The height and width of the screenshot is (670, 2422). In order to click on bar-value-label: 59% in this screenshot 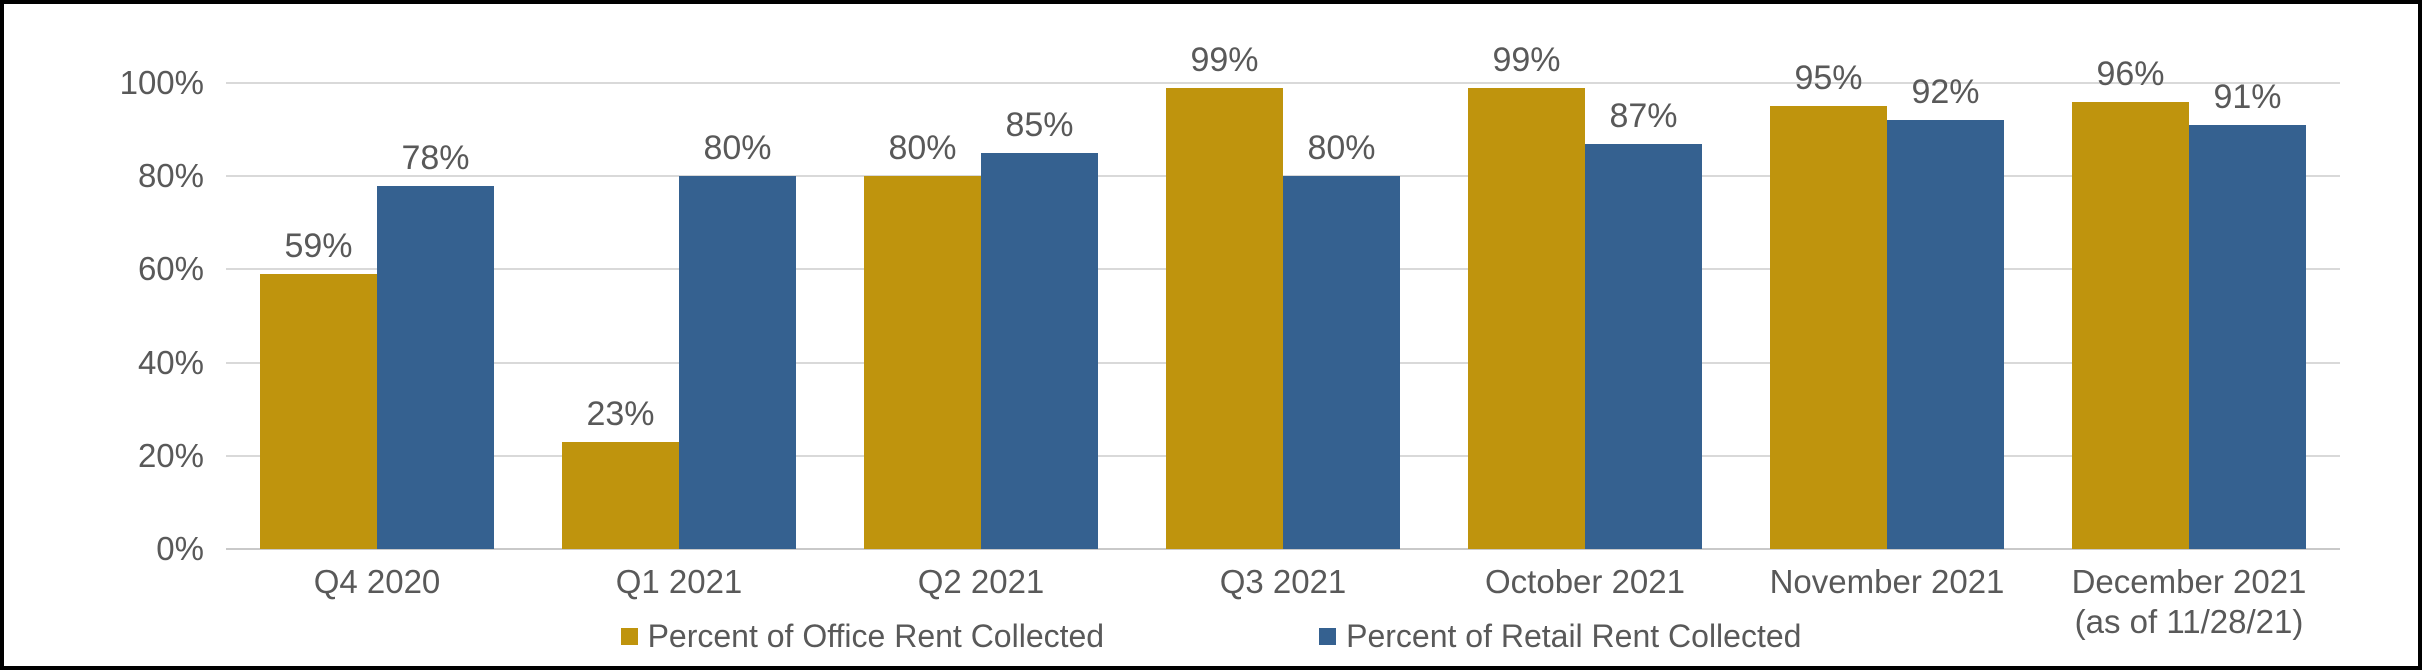, I will do `click(318, 246)`.